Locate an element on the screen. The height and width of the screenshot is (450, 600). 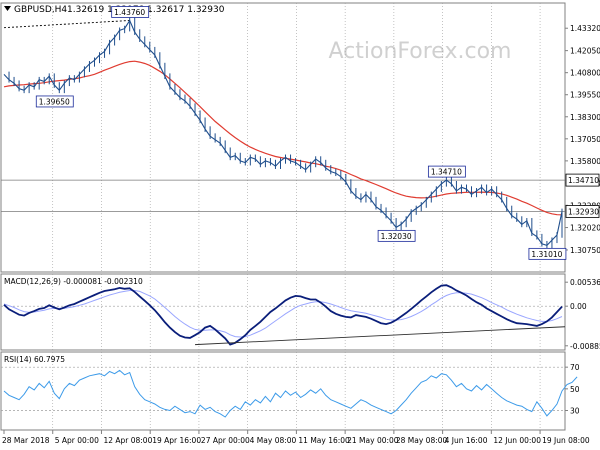
time-axis-label: 27 Apr 00:00 is located at coordinates (225, 440).